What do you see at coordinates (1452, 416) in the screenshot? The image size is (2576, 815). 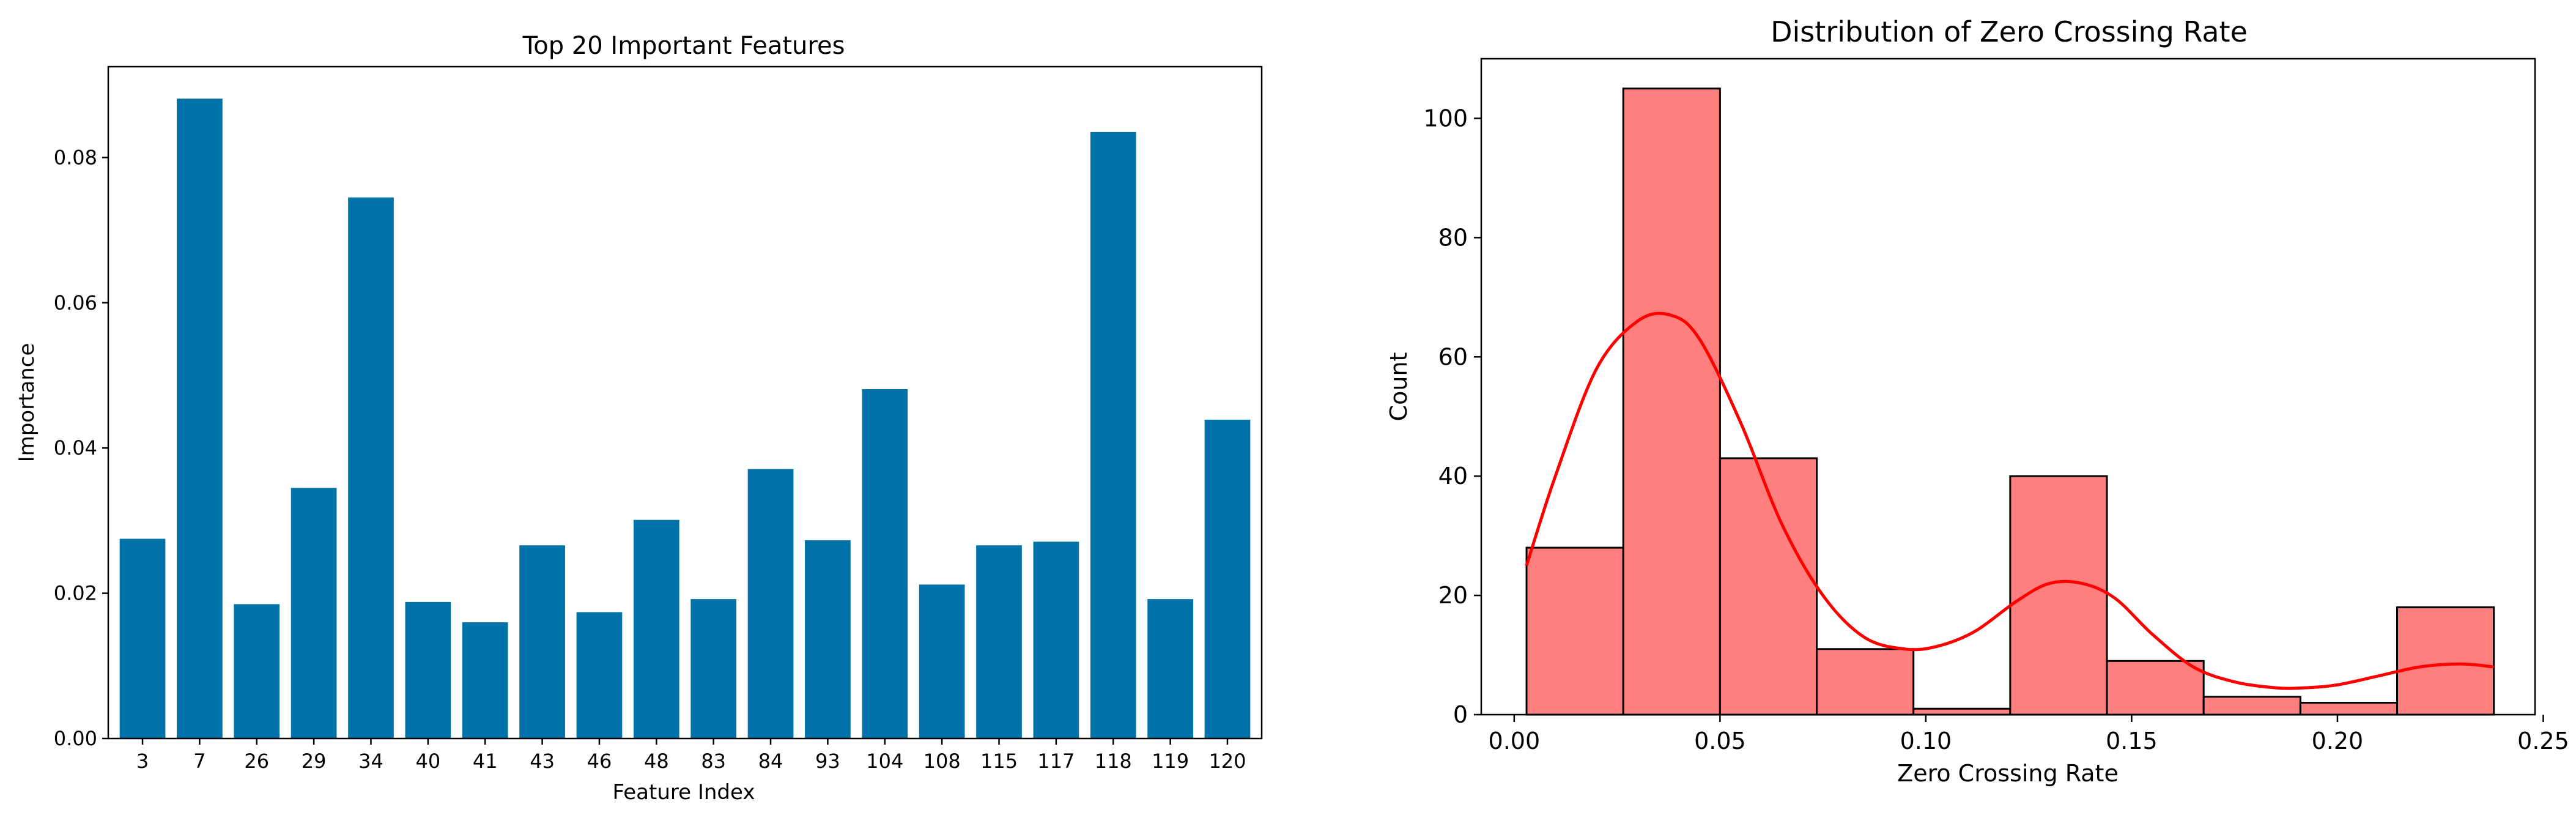 I see `y-axis-ticks: 0 20 40 60 80 100` at bounding box center [1452, 416].